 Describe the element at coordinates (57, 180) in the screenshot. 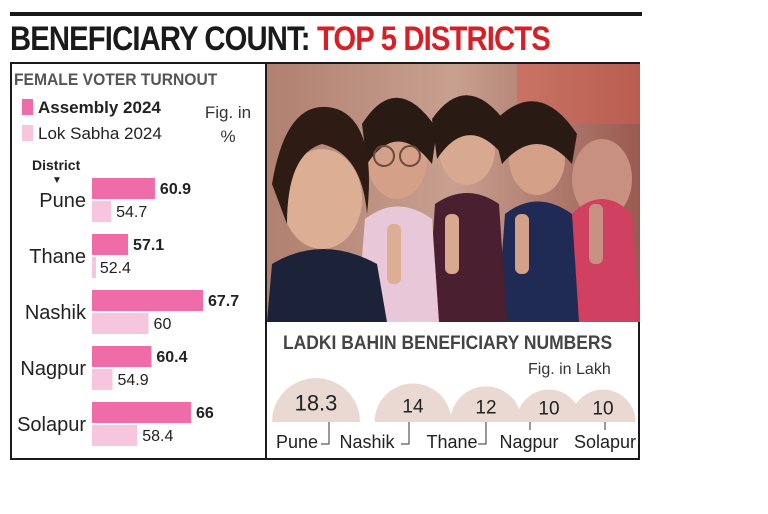

I see `district-arrow-icon: ▼` at that location.